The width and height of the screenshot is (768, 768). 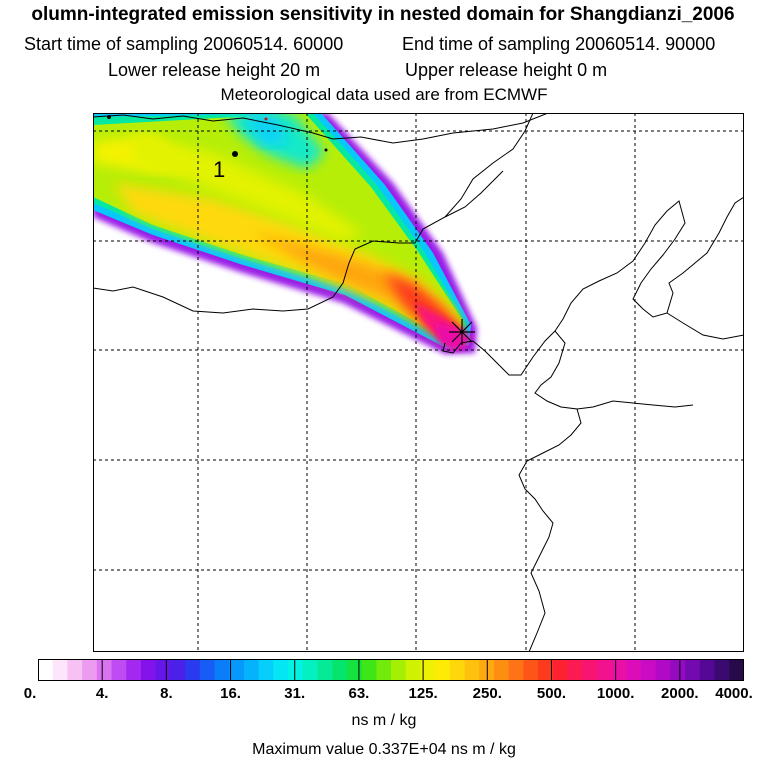 What do you see at coordinates (680, 693) in the screenshot?
I see `colorbar-tick-label: 2000.` at bounding box center [680, 693].